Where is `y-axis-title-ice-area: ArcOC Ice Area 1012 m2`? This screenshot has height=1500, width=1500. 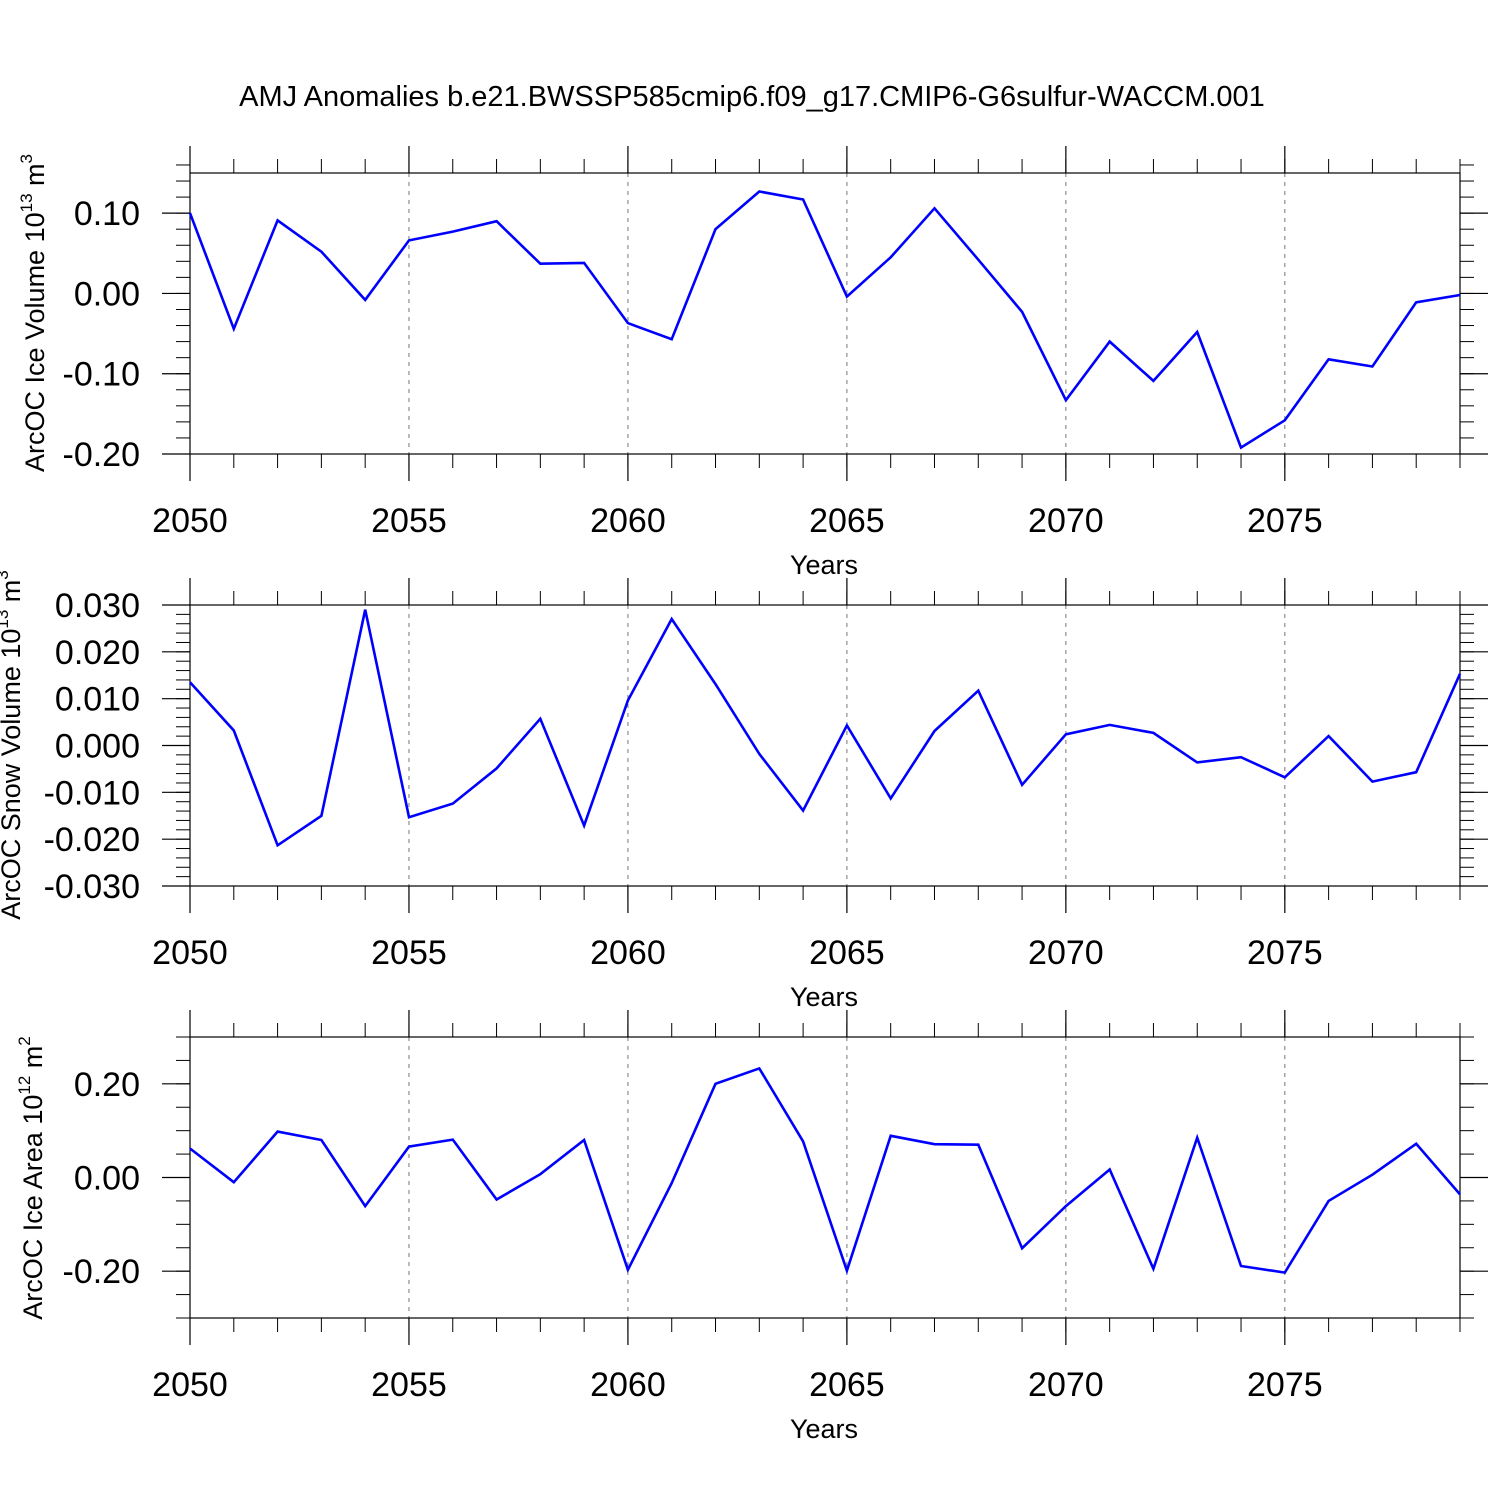 y-axis-title-ice-area: ArcOC Ice Area 1012 m2 is located at coordinates (31, 1178).